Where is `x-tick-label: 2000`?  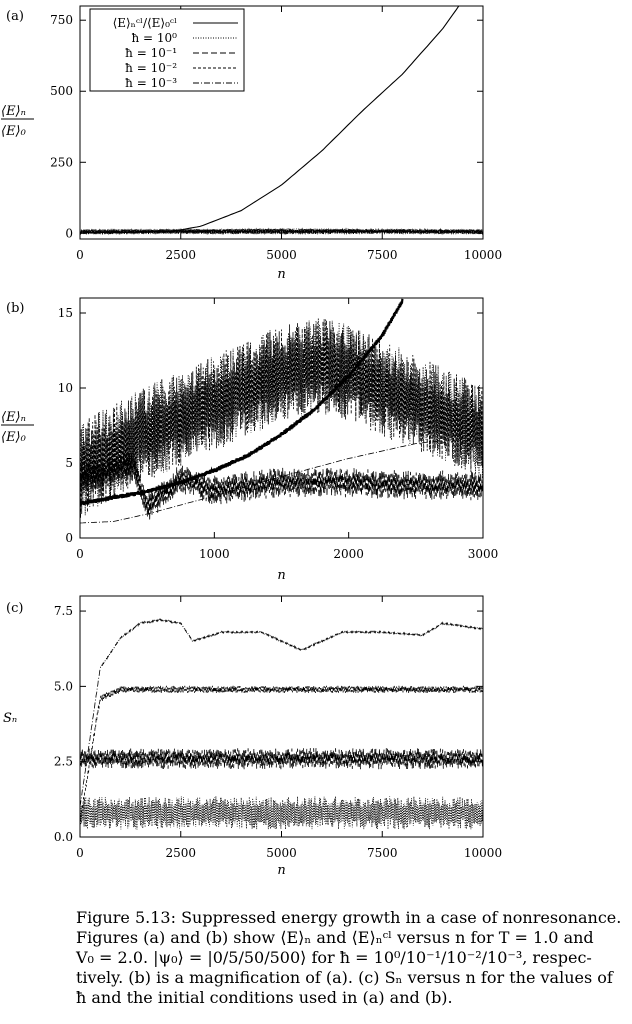 x-tick-label: 2000 is located at coordinates (348, 554).